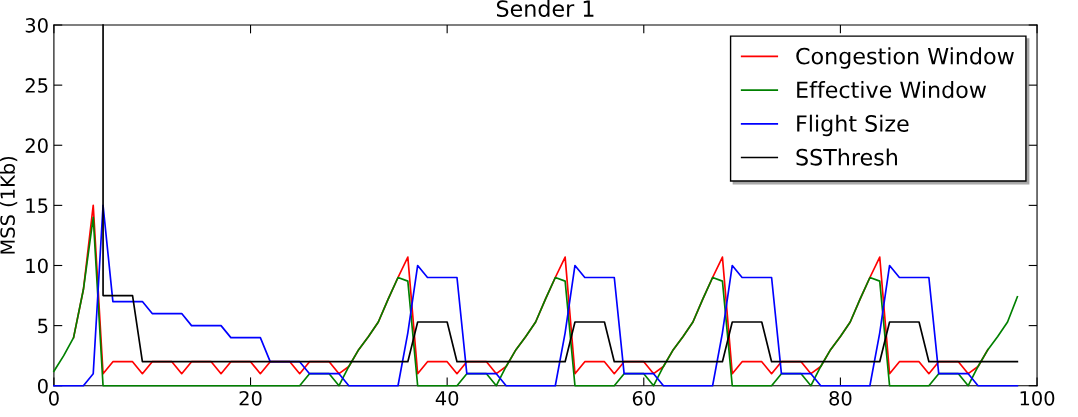 The image size is (1078, 417). I want to click on x-tick-label: 0, so click(54, 398).